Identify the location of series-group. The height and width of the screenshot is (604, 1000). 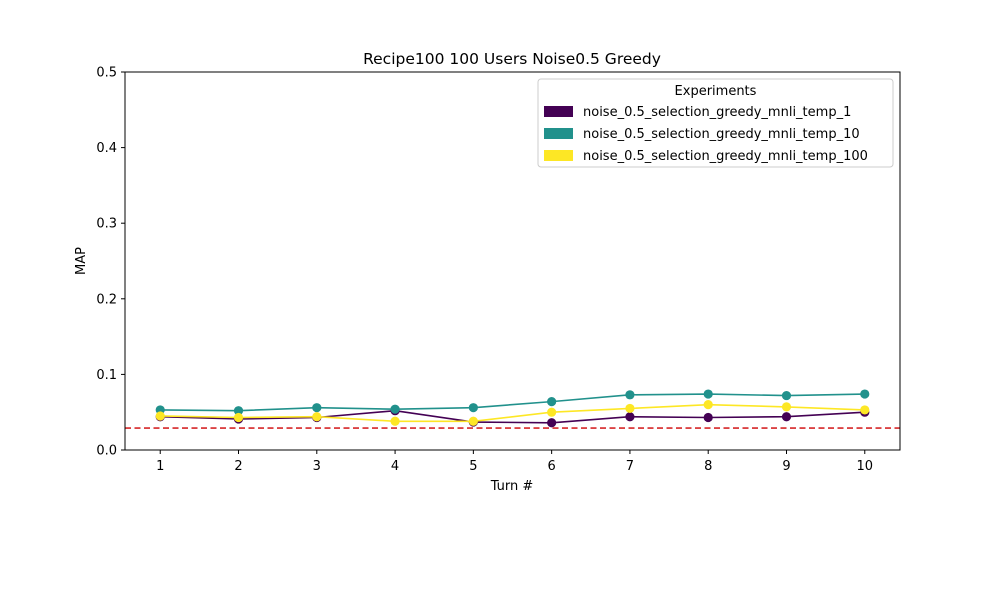
(512, 408).